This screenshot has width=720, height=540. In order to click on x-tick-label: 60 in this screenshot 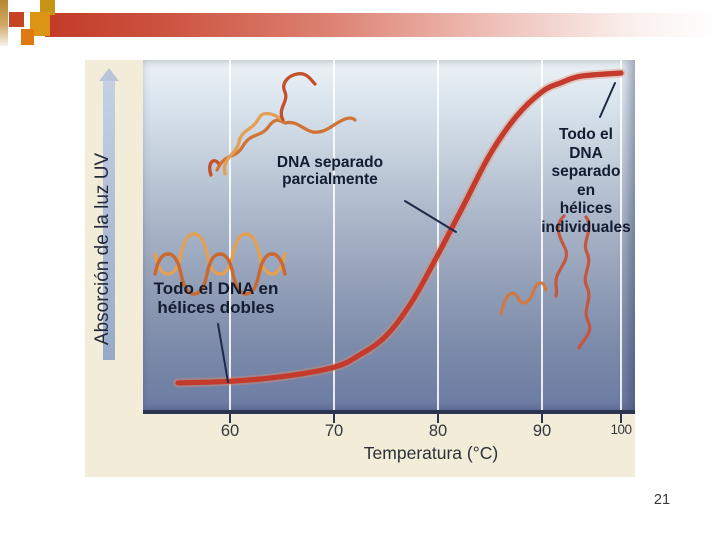, I will do `click(230, 431)`.